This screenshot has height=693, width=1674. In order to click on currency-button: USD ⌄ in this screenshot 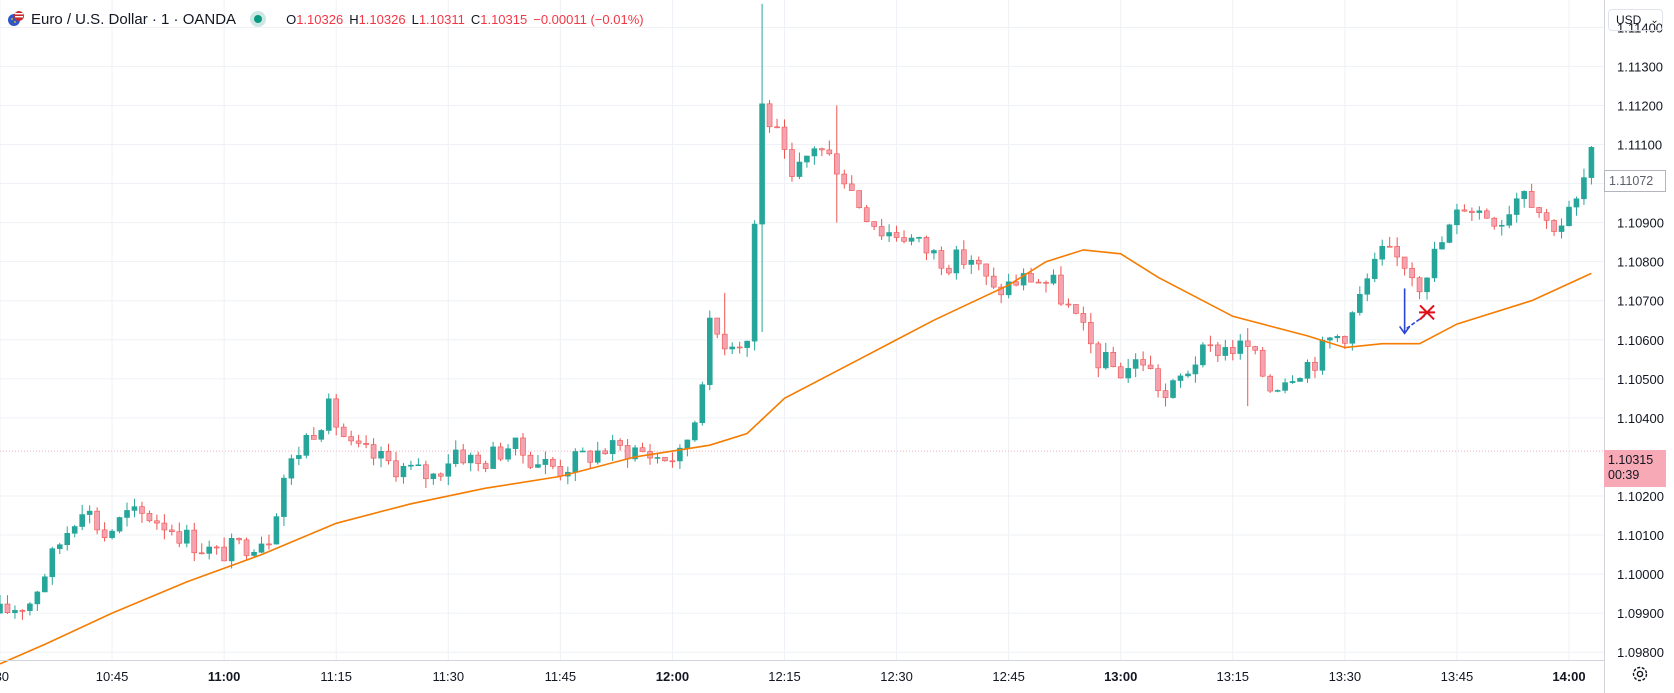, I will do `click(1635, 20)`.